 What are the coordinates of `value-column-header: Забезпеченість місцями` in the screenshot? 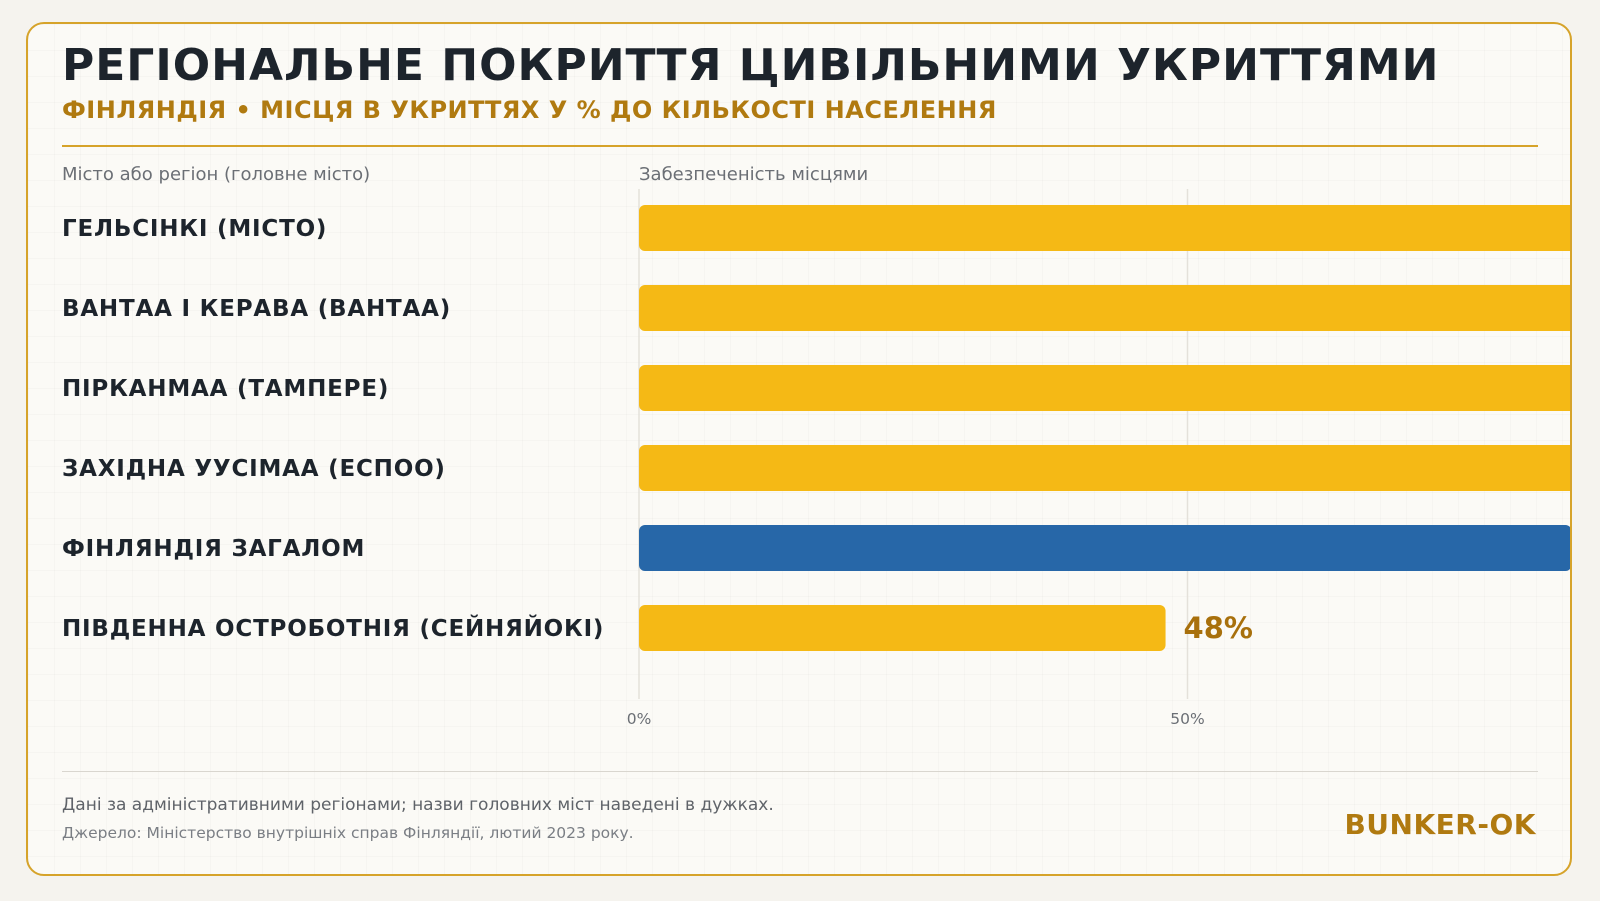 It's located at (754, 174).